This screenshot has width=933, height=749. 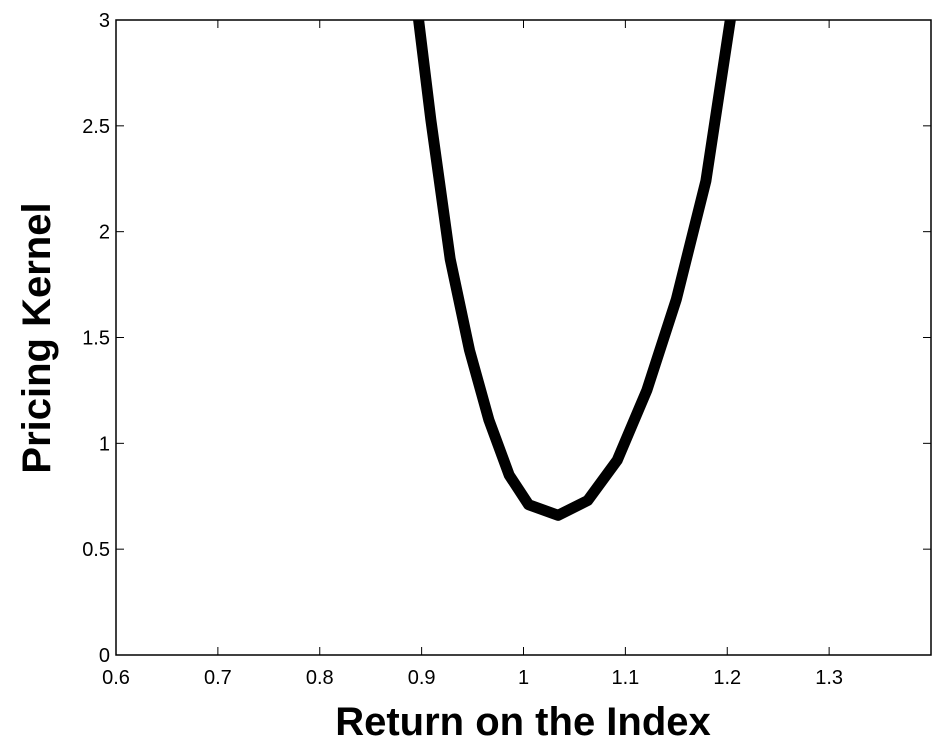 What do you see at coordinates (104, 21) in the screenshot?
I see `y-tick-label: 3` at bounding box center [104, 21].